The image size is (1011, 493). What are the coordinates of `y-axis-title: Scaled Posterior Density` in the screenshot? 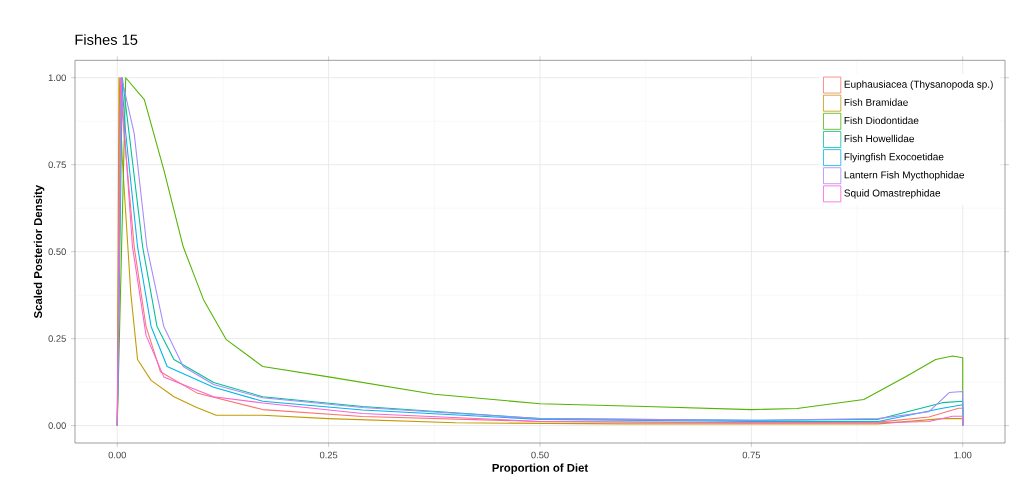 It's located at (39, 251).